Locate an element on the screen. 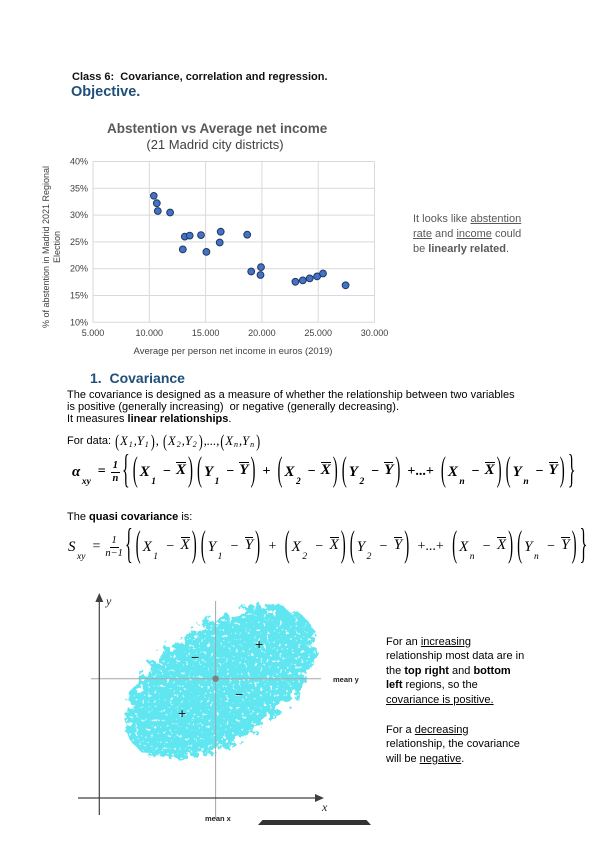  svg-text: 20% is located at coordinates (79, 269).